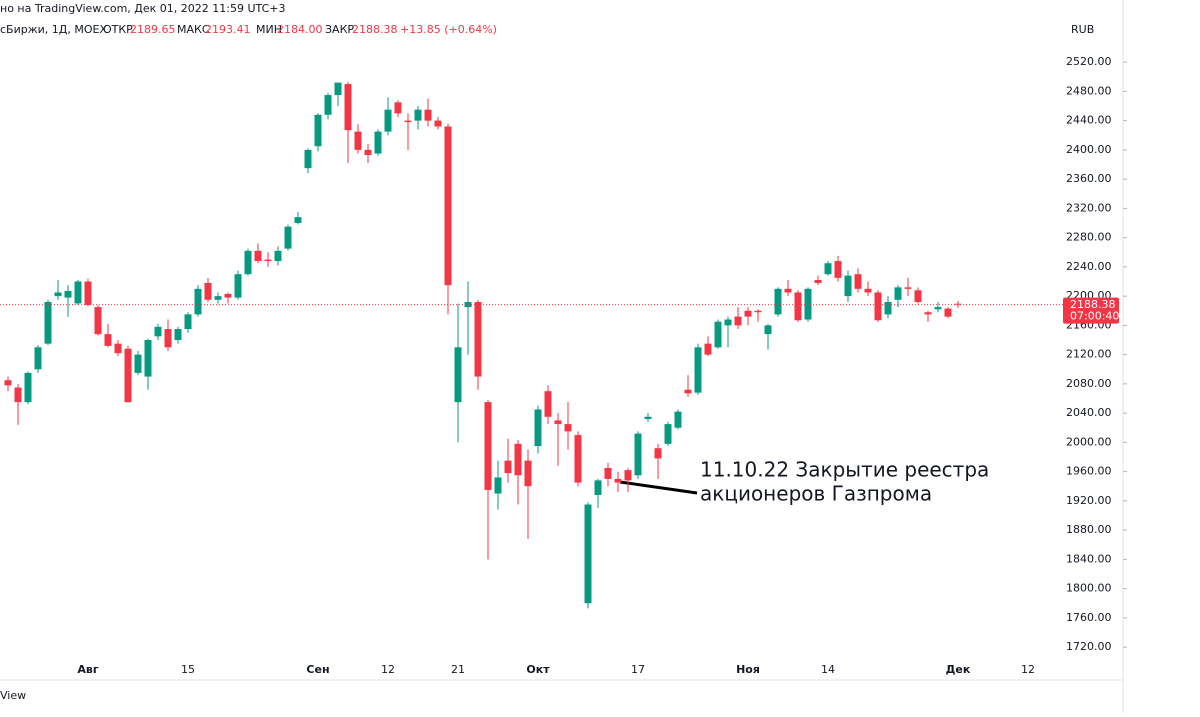 Image resolution: width=1200 pixels, height=717 pixels. I want to click on y-tick-label: 1800.00, so click(1089, 588).